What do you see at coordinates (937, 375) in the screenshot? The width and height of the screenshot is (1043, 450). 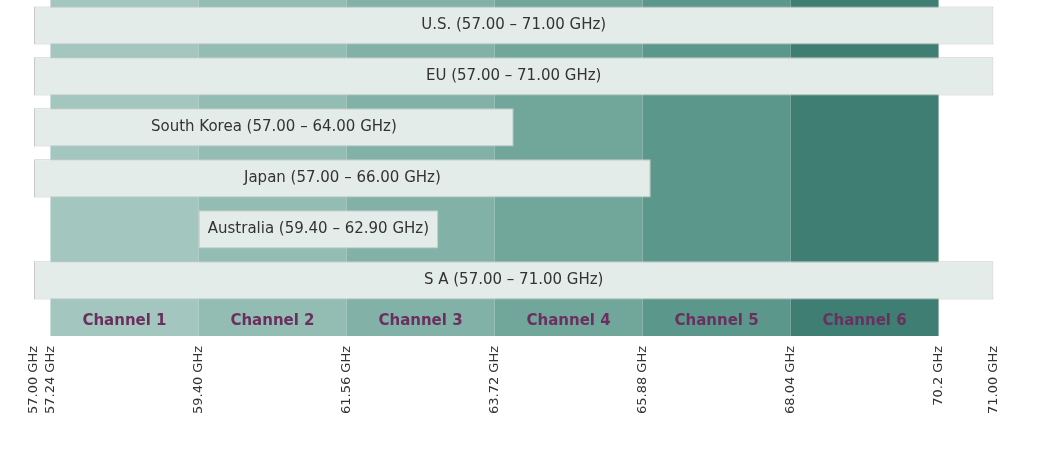 I see `x-tick-label: 70.2 GHz` at bounding box center [937, 375].